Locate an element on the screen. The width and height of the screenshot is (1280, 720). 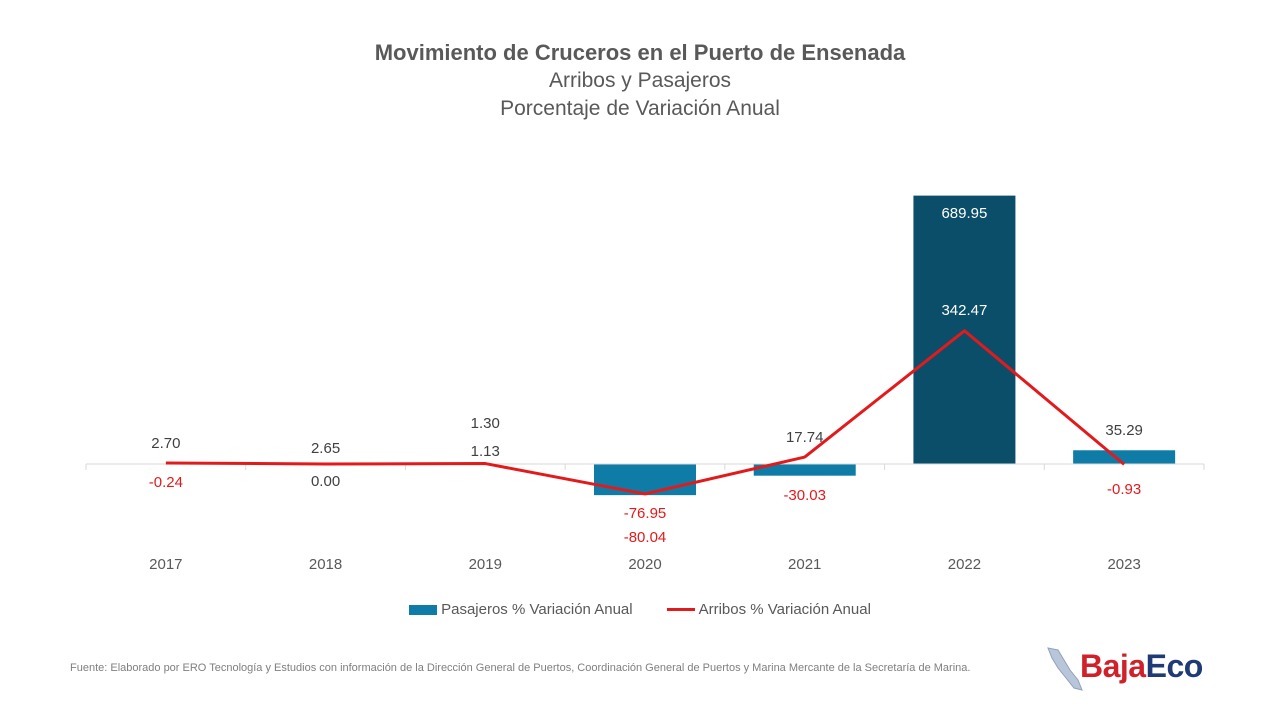
x-tick-label-2017: 2017 is located at coordinates (165, 564).